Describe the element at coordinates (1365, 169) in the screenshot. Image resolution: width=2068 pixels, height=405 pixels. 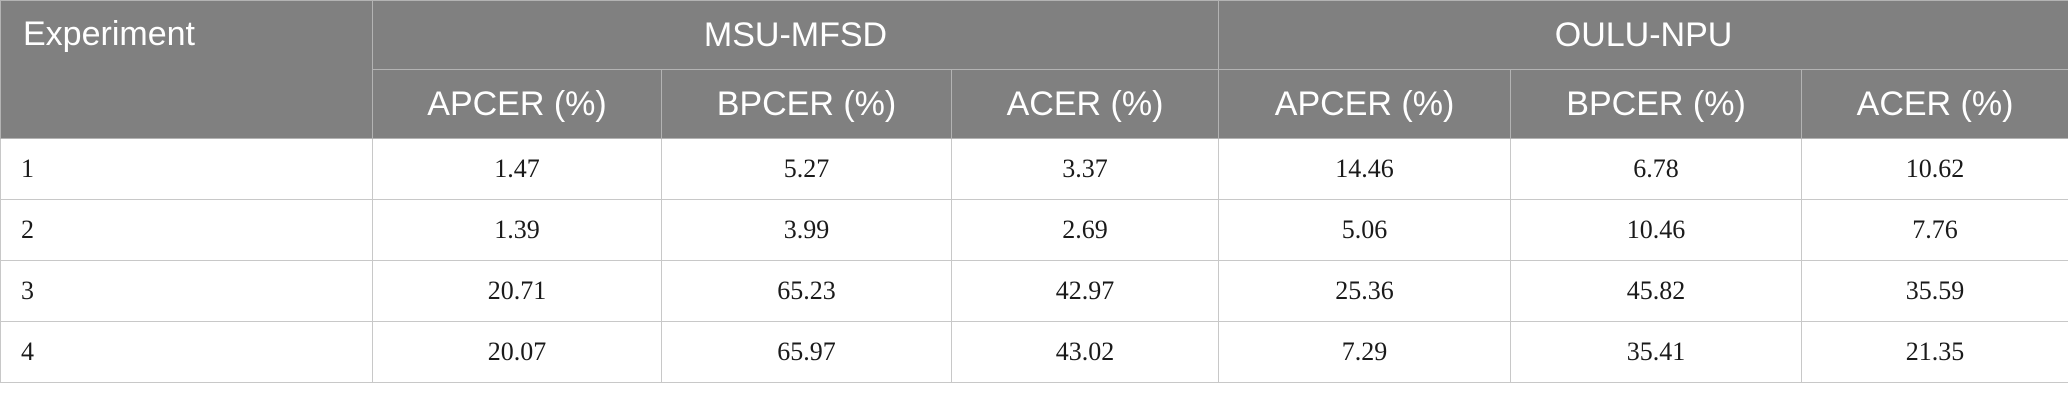
I see `oulu-apcer-cell: 14.46` at that location.